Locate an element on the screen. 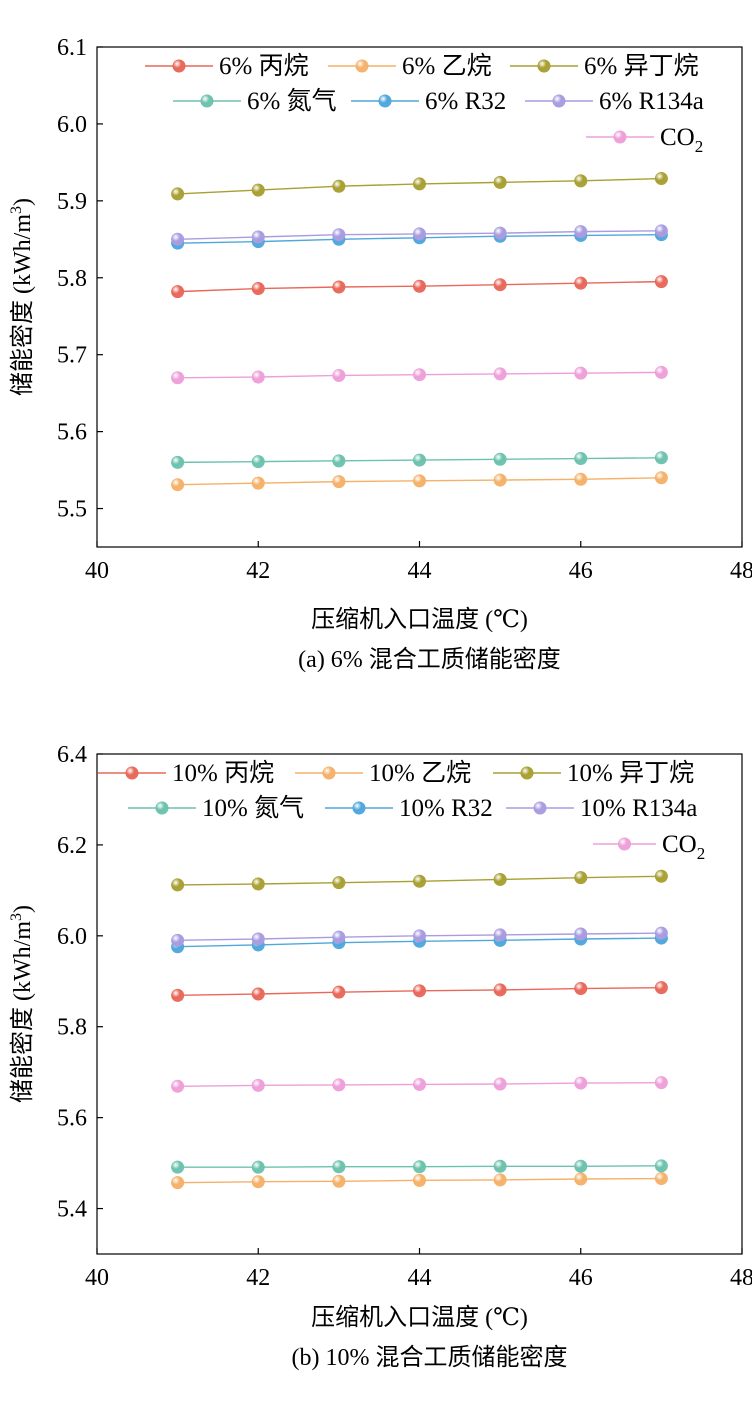 This screenshot has height=1419, width=752. chart1-legend-label: 10% 氮气 is located at coordinates (253, 808).